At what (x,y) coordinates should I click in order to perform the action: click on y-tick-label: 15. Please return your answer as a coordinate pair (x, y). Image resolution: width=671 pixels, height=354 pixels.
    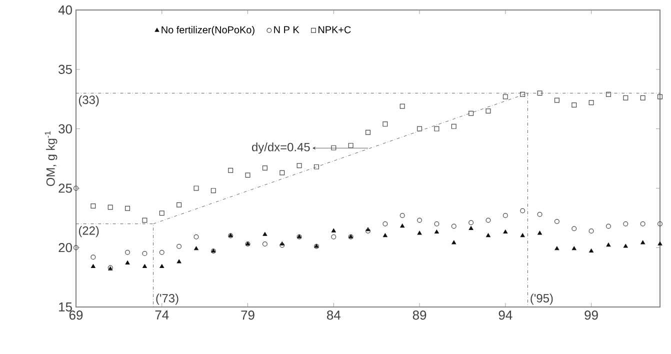
    Looking at the image, I should click on (65, 307).